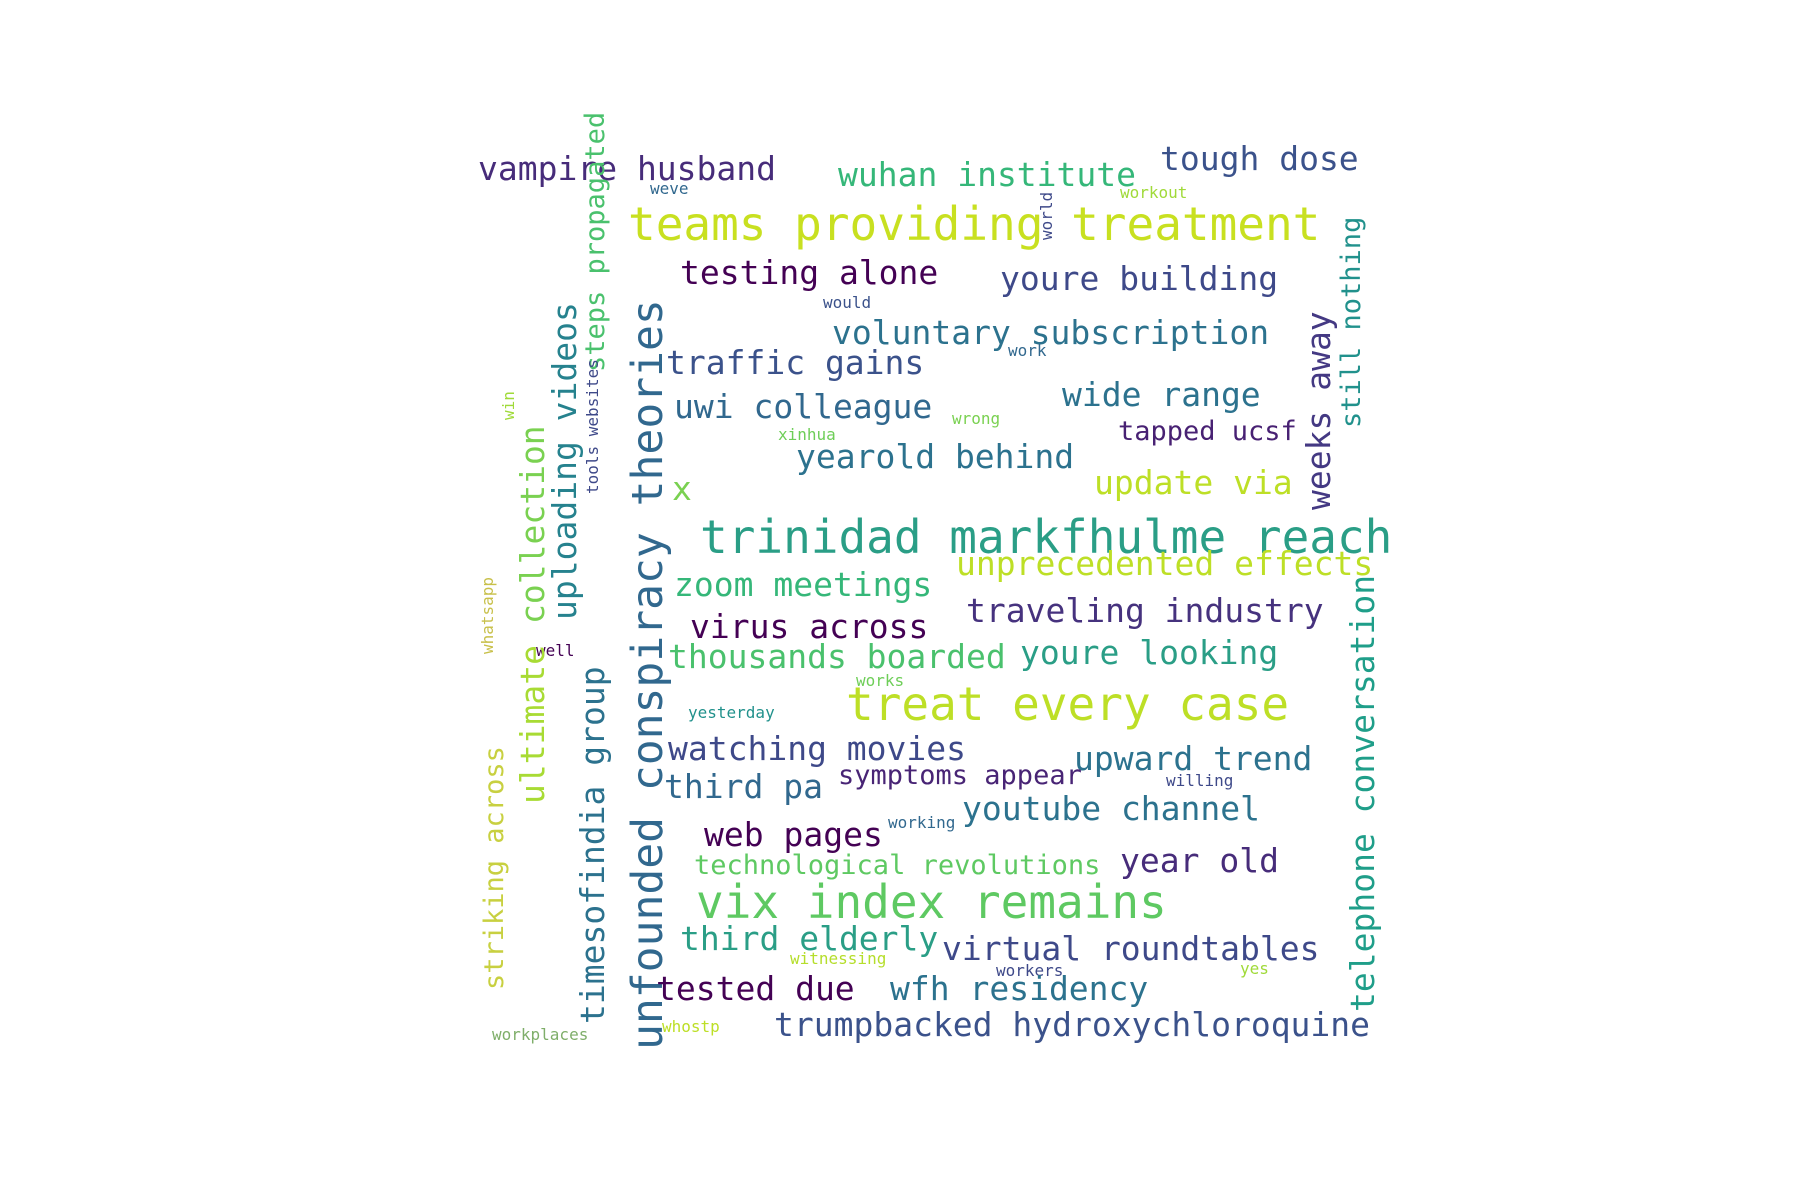 This screenshot has width=1800, height=1200. What do you see at coordinates (648, 674) in the screenshot?
I see `word-unfounded-conspiracy-theories: unfounded conspiracy theories` at bounding box center [648, 674].